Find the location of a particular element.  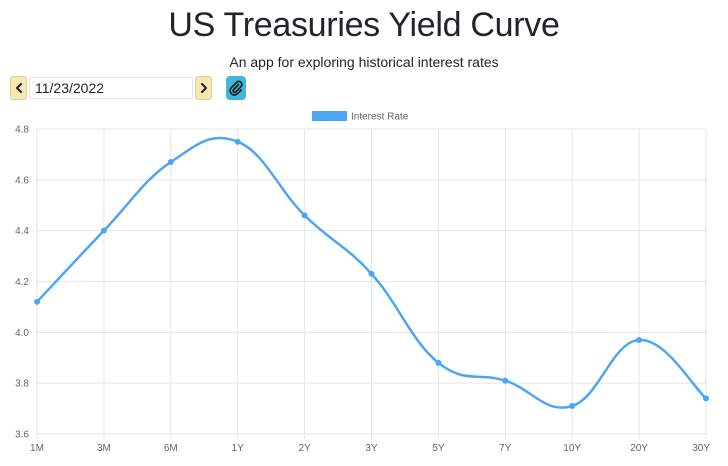

y-axis-ticks: 3.6 3.8 4.0 4.2 4.4 4.6 4.8 is located at coordinates (22, 283).